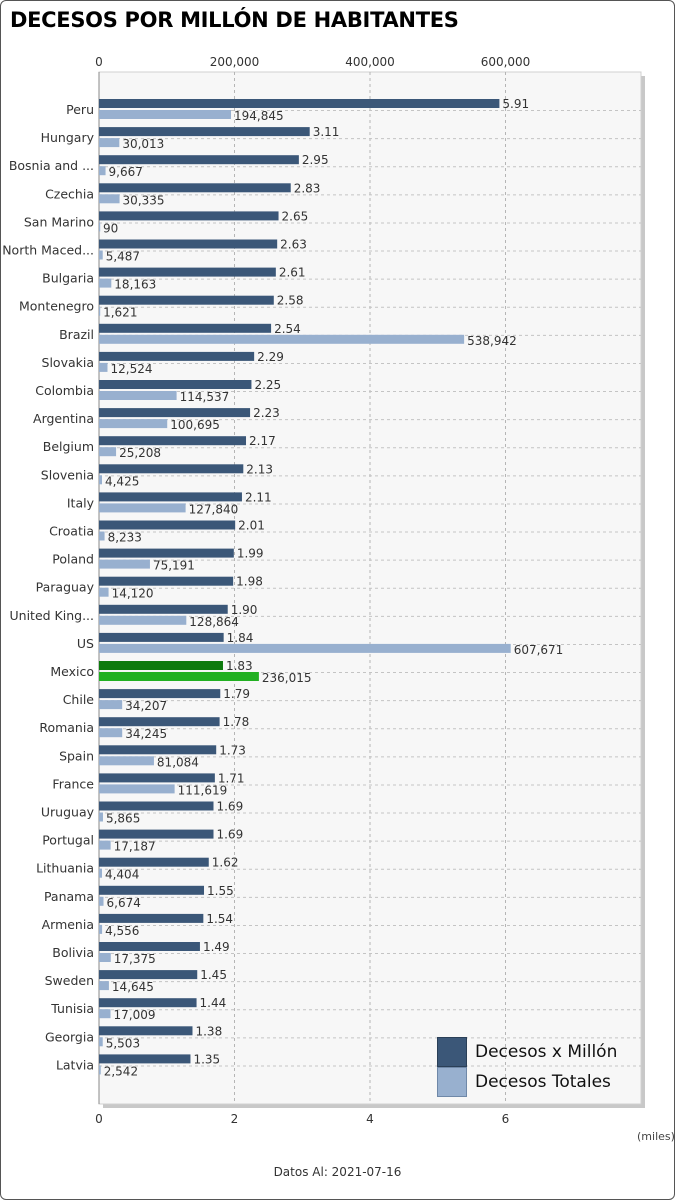 The height and width of the screenshot is (1200, 675). What do you see at coordinates (537, 1082) in the screenshot?
I see `legend-item-total: Decesos Totales` at bounding box center [537, 1082].